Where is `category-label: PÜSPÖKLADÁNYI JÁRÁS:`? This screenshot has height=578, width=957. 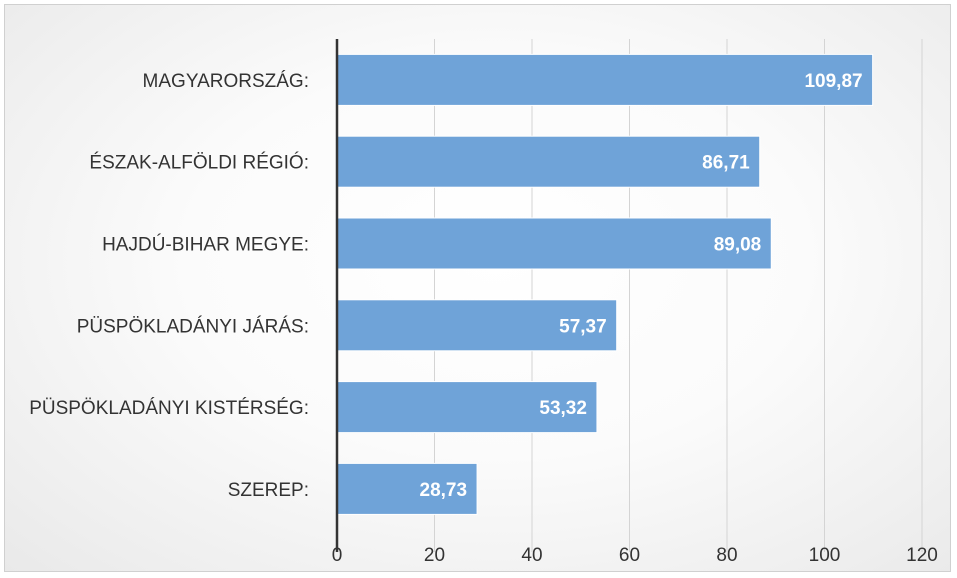
category-label: PÜSPÖKLADÁNYI JÁRÁS: is located at coordinates (193, 326).